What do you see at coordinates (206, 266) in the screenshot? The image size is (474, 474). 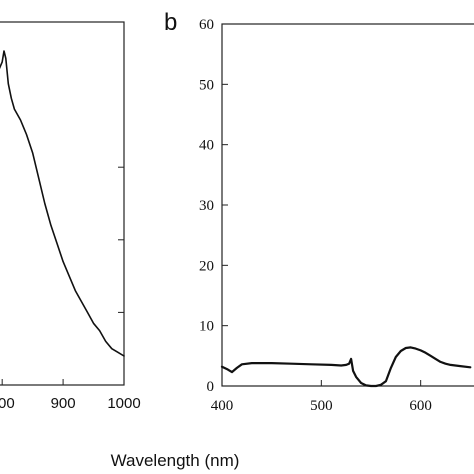 I see `panel-b-y-tick-label: 20` at bounding box center [206, 266].